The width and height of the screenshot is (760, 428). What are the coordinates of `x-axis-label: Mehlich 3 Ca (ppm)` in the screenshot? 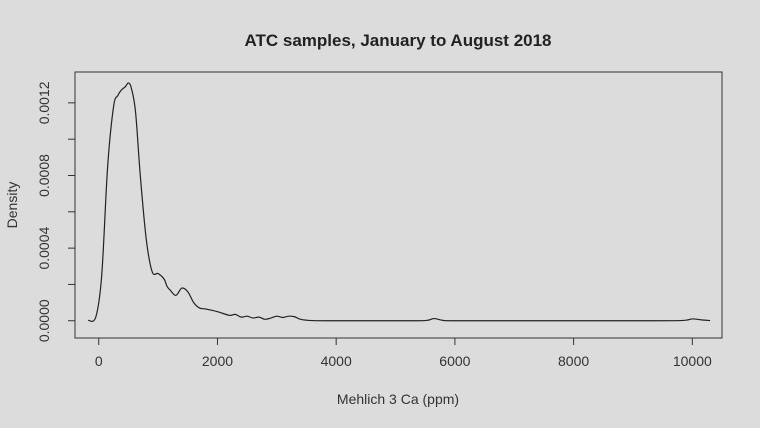 It's located at (398, 399).